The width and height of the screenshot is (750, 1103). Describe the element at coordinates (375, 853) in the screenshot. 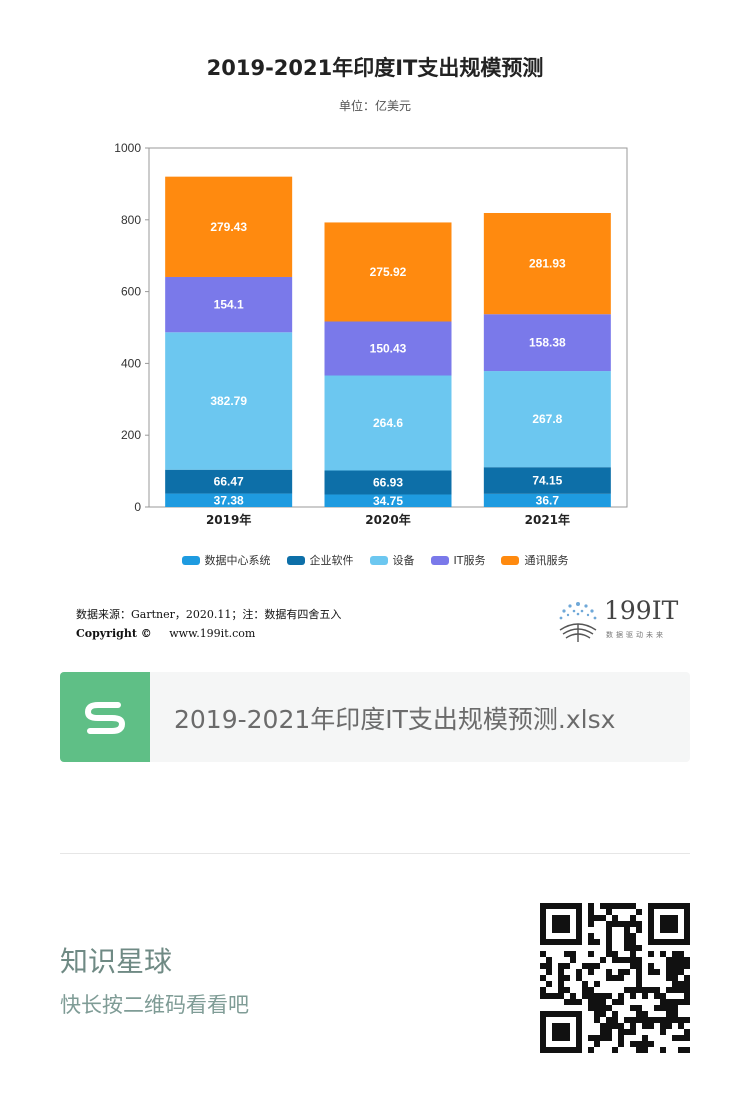

I see `section-divider` at that location.